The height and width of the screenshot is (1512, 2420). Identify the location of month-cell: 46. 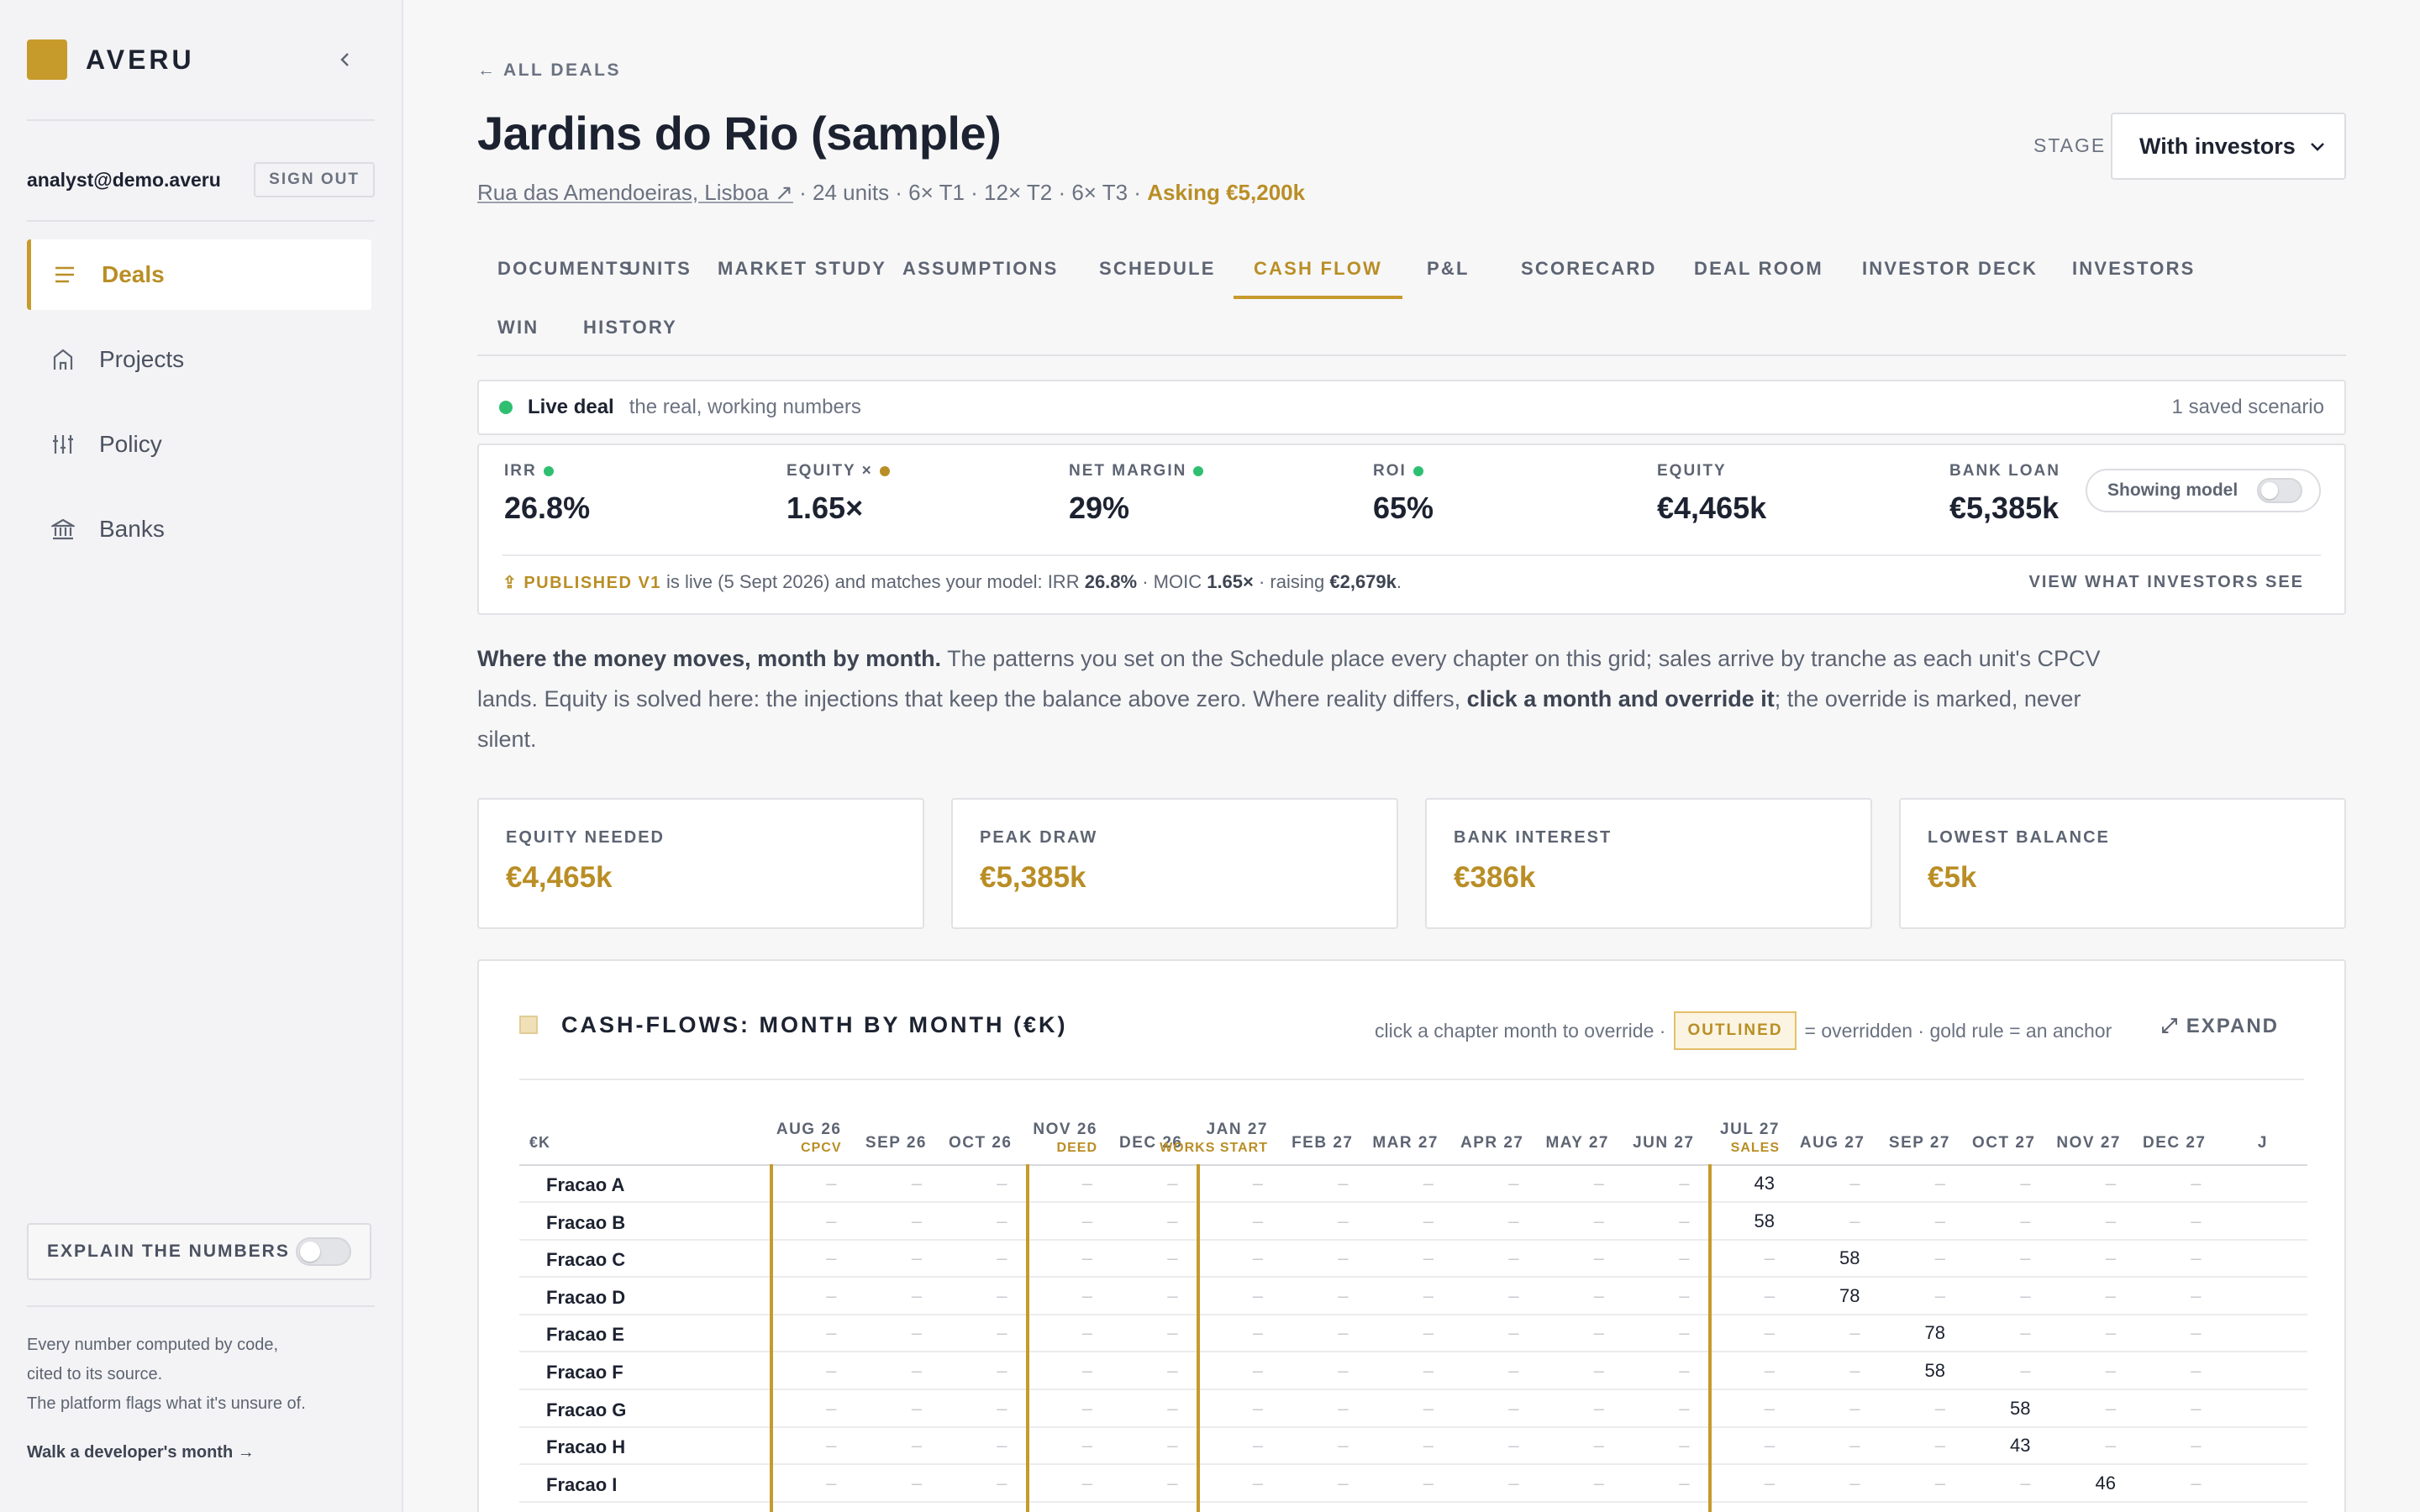
(2105, 1483).